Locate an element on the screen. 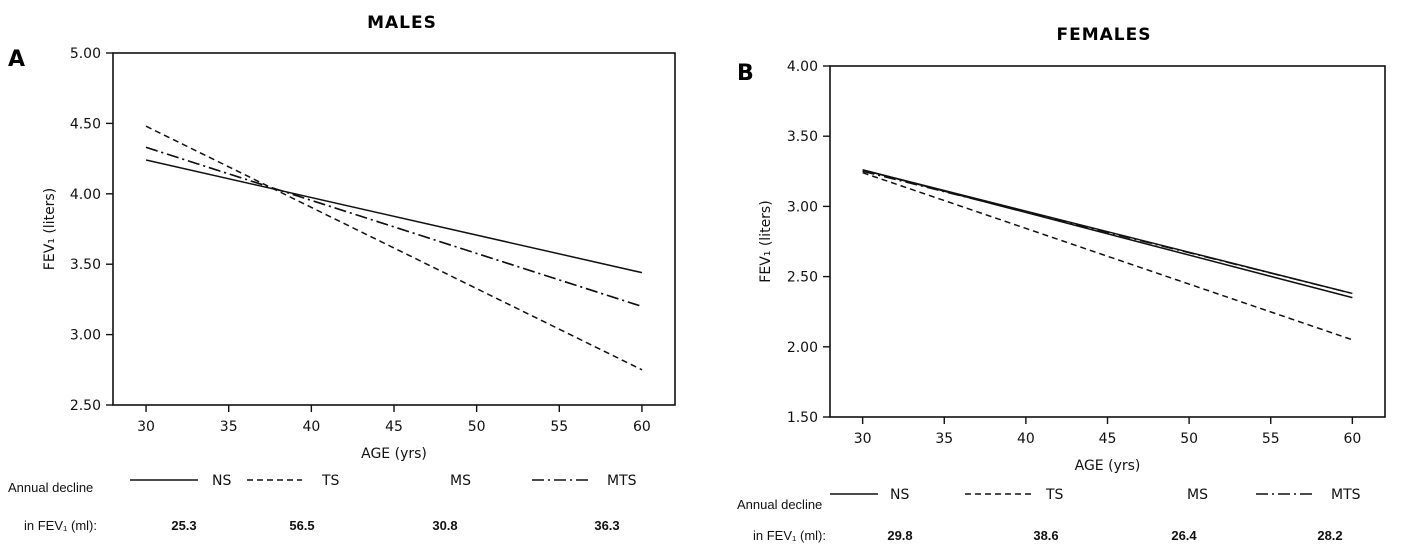 This screenshot has width=1403, height=552. annual-decline-value-ms: 30.8 is located at coordinates (444, 525).